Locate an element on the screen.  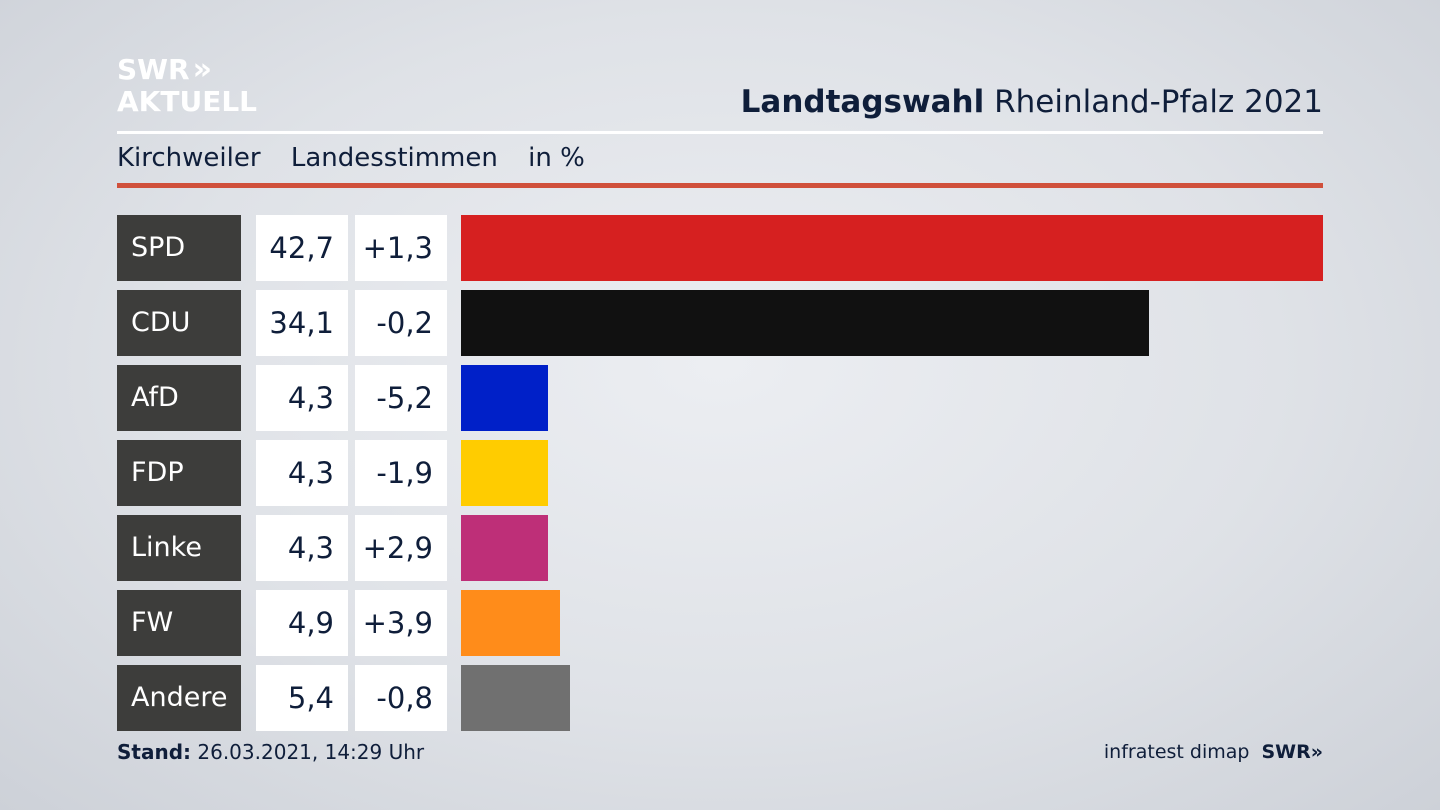
source-credit: infratest dimap SWR» is located at coordinates (1213, 752).